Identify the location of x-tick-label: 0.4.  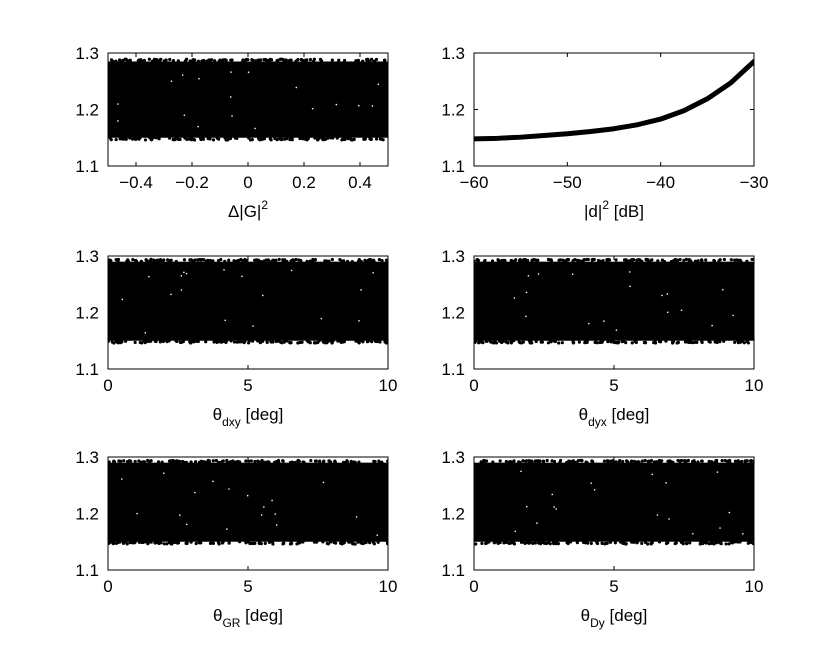
(360, 182).